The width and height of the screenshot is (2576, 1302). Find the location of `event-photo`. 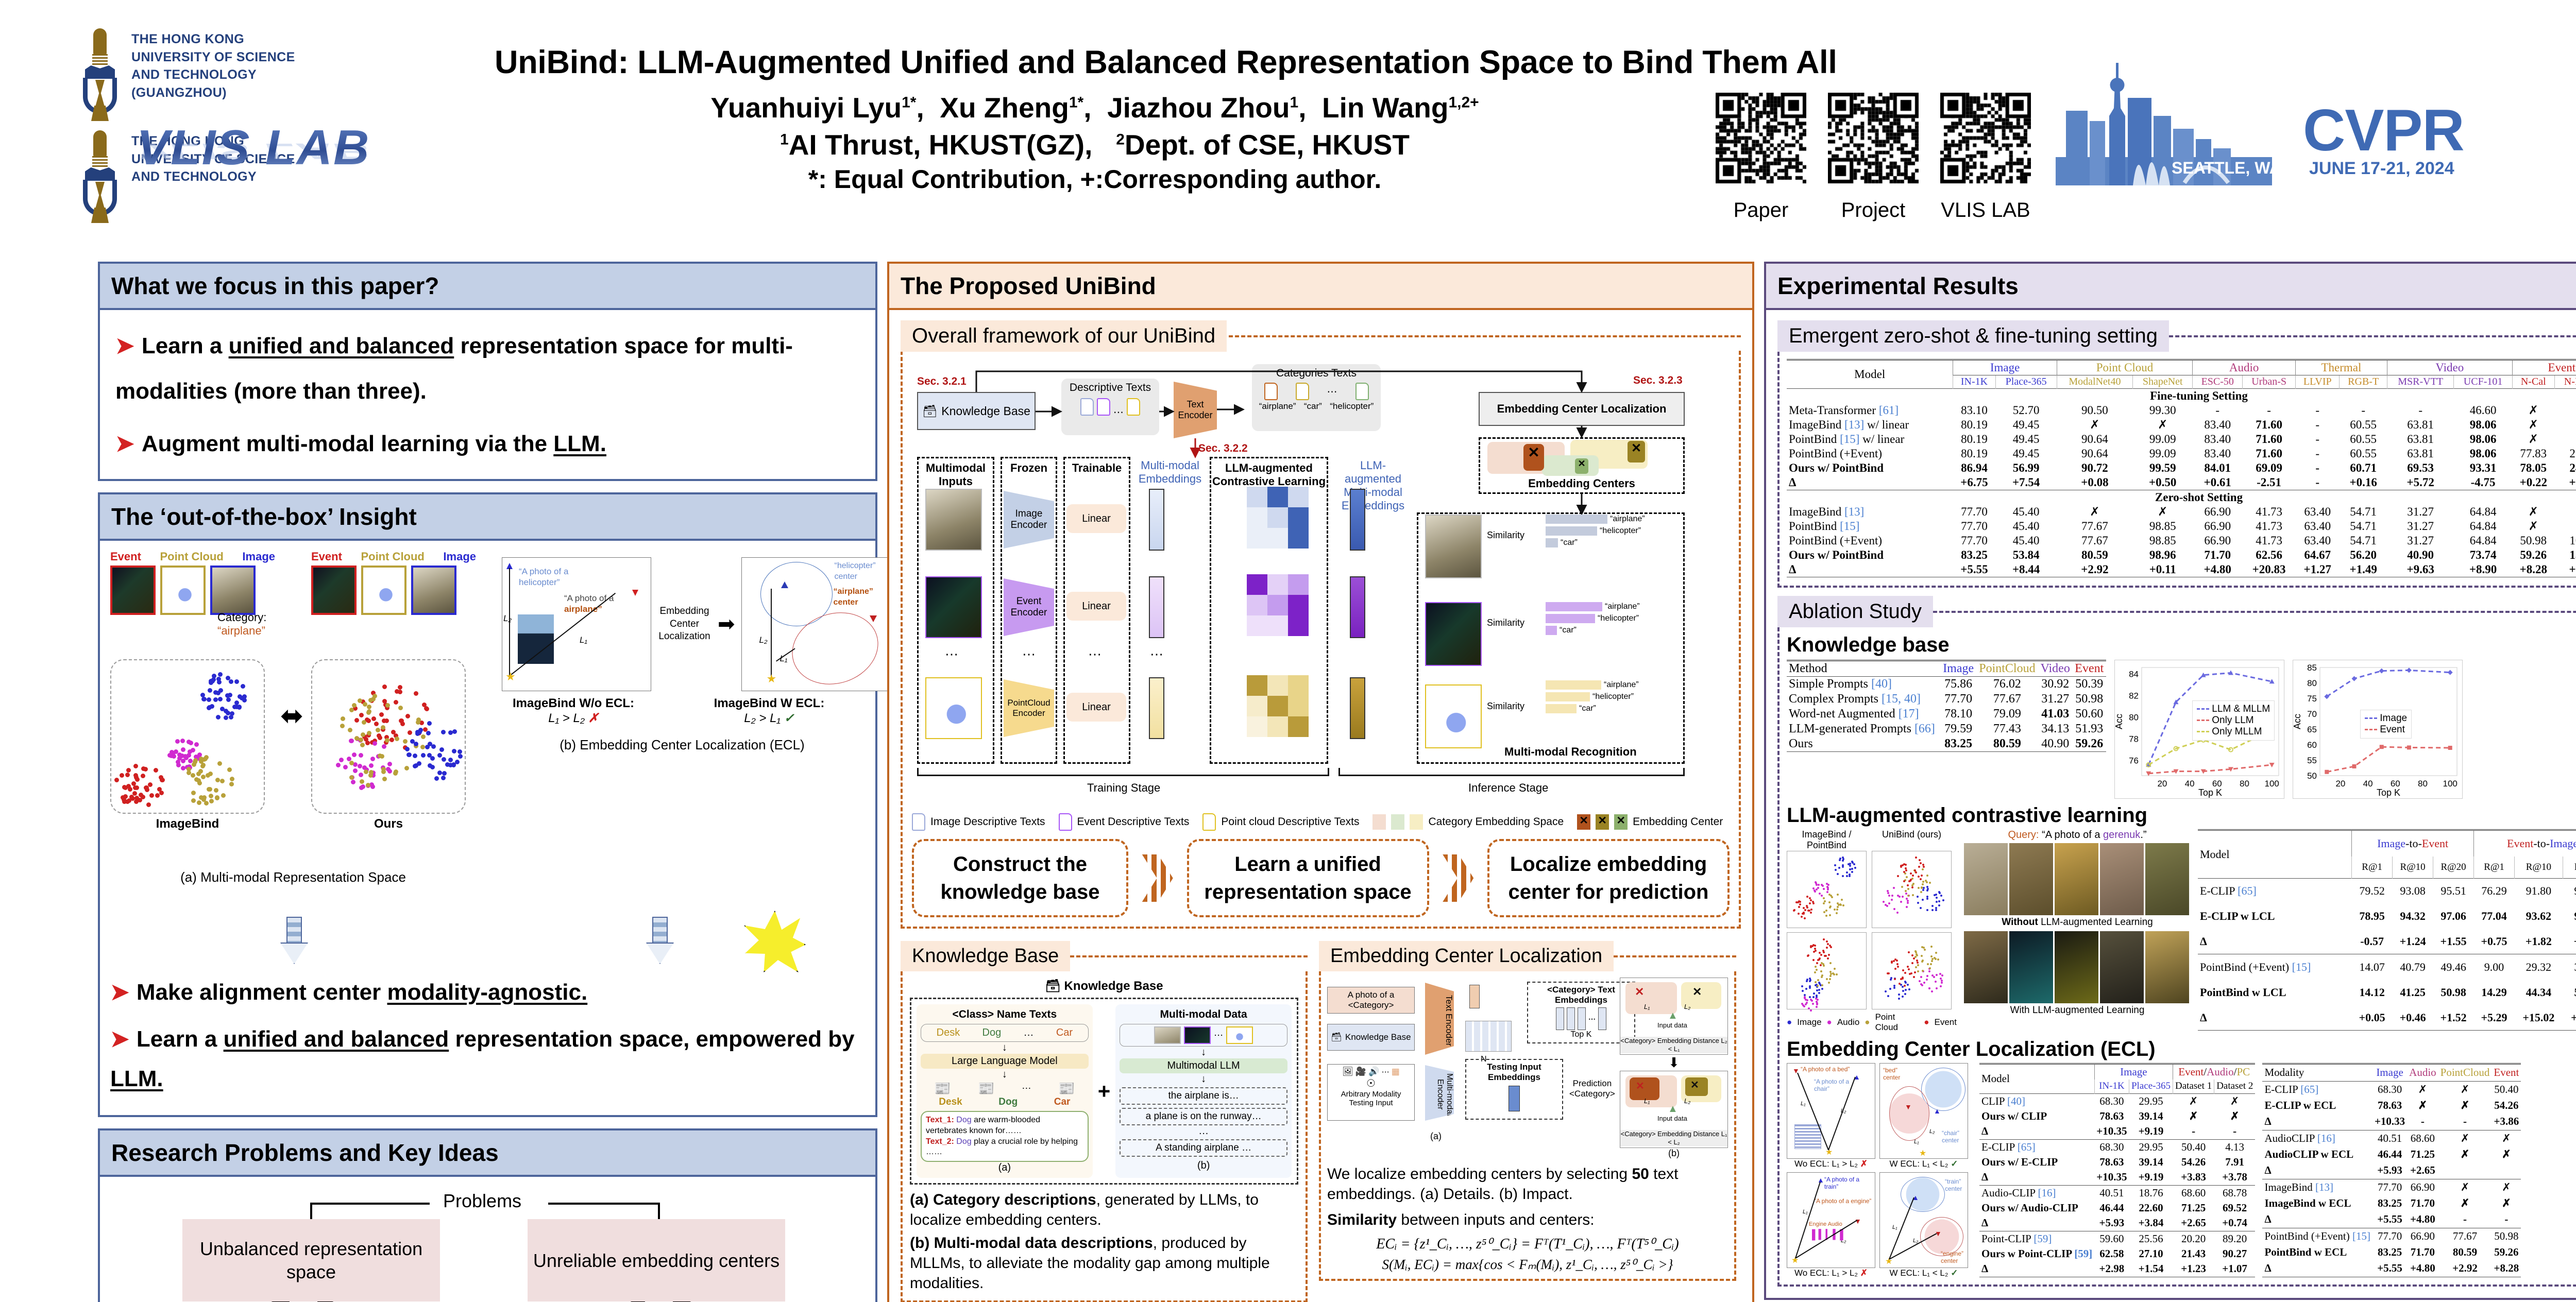

event-photo is located at coordinates (2031, 967).